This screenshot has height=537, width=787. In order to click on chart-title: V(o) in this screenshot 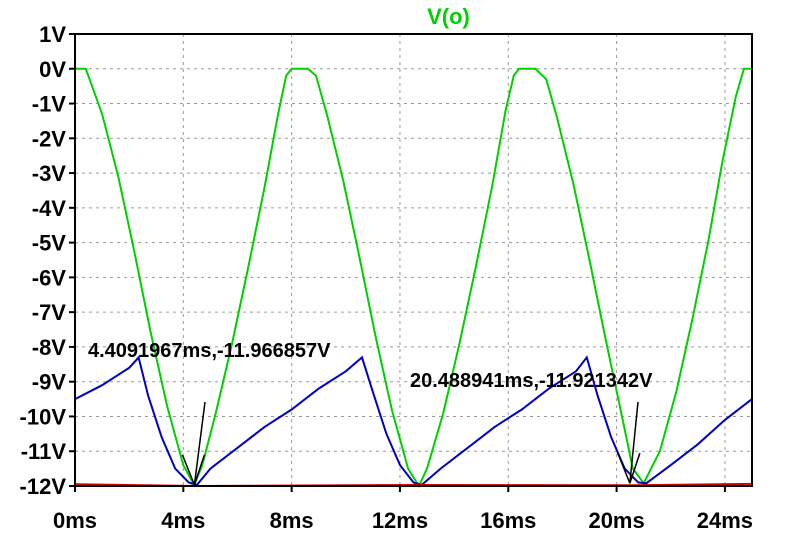, I will do `click(448, 16)`.